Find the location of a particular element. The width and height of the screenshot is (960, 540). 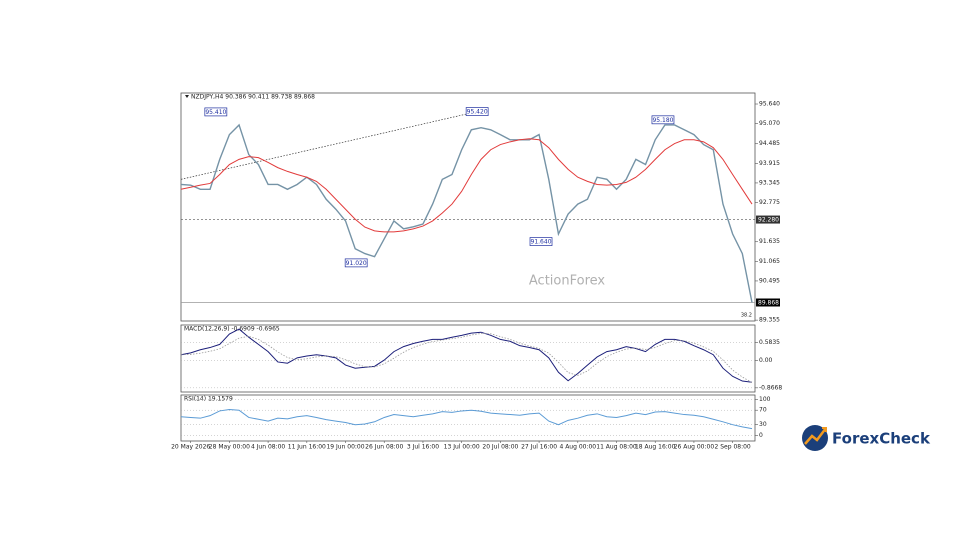

price-annotation: 95.420 is located at coordinates (477, 112).